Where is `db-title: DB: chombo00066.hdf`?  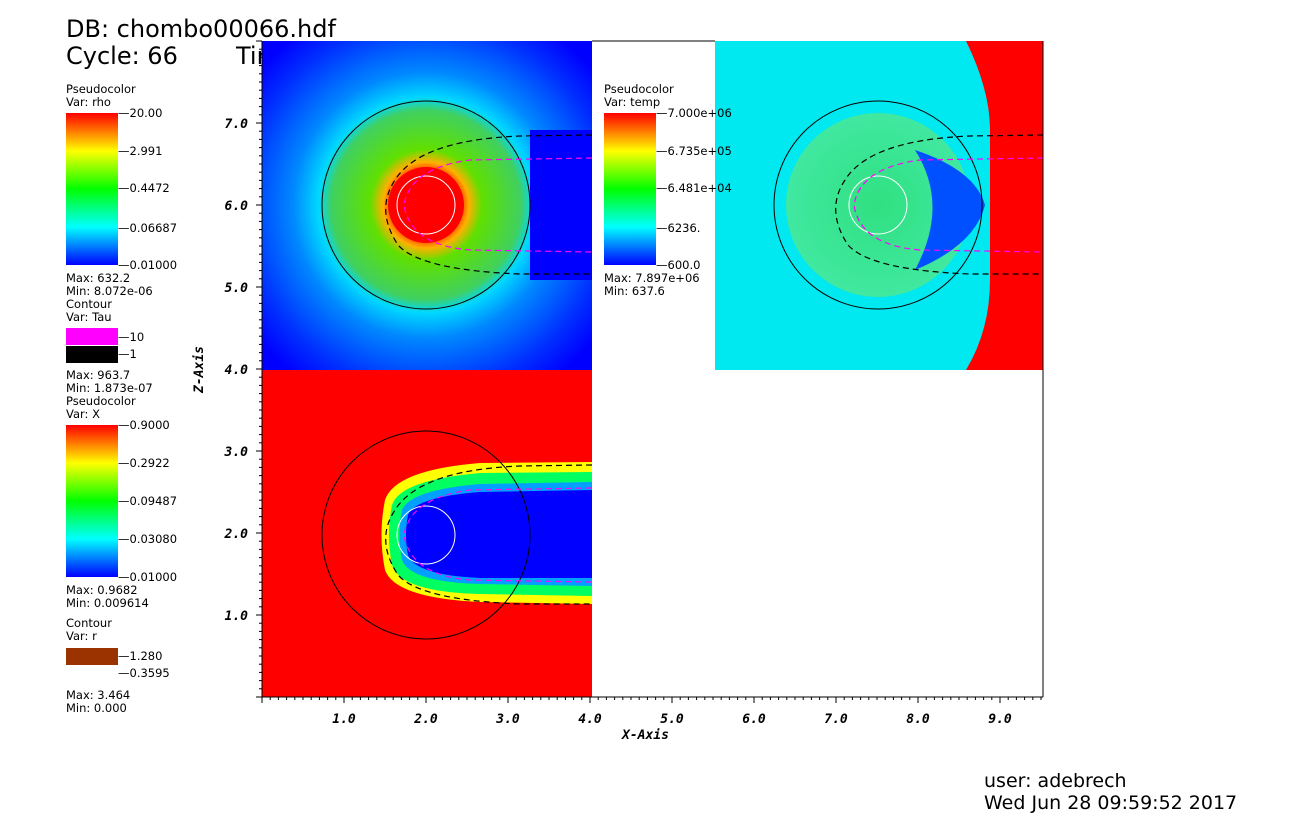 db-title: DB: chombo00066.hdf is located at coordinates (201, 29).